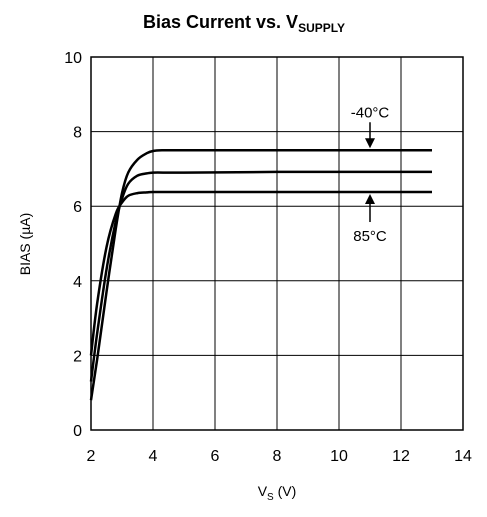 This screenshot has width=487, height=517. I want to click on y-tick-label: 10, so click(73, 58).